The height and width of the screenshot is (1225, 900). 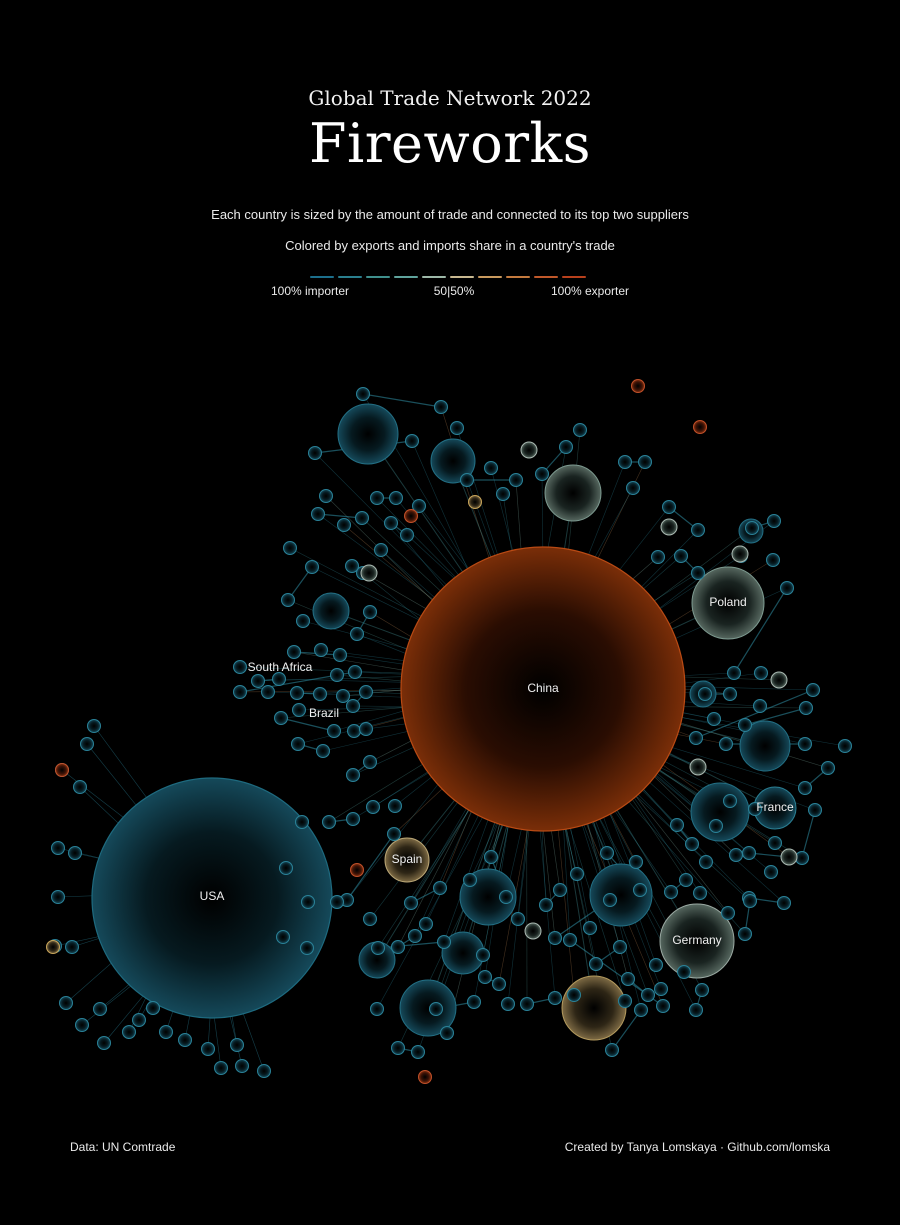 What do you see at coordinates (448, 277) in the screenshot?
I see `color-legend-bar` at bounding box center [448, 277].